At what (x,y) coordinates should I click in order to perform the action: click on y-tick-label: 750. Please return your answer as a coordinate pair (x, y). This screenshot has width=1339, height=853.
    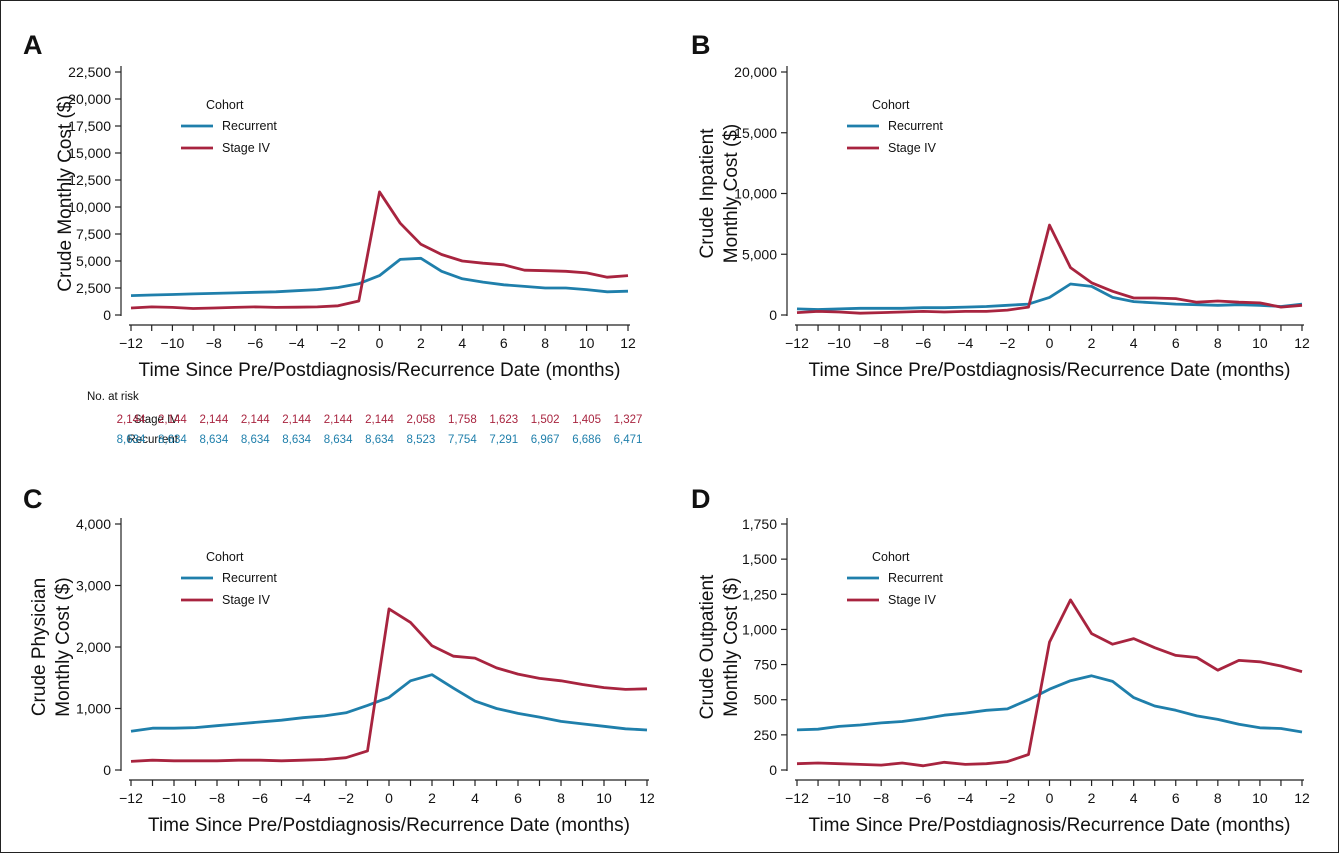
    Looking at the image, I should click on (766, 665).